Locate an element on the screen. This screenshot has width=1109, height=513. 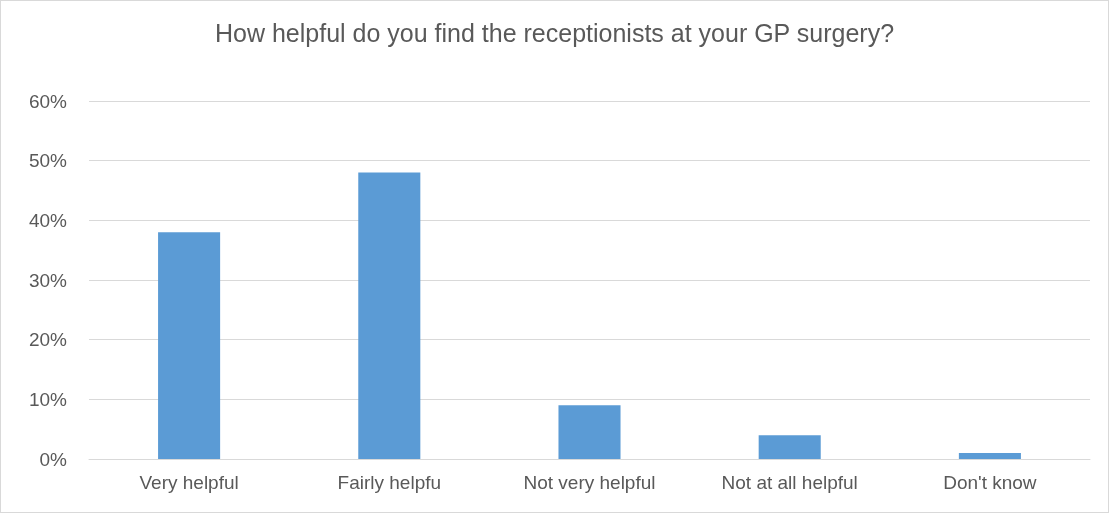
x-tick-label: Not very helpful is located at coordinates (589, 482).